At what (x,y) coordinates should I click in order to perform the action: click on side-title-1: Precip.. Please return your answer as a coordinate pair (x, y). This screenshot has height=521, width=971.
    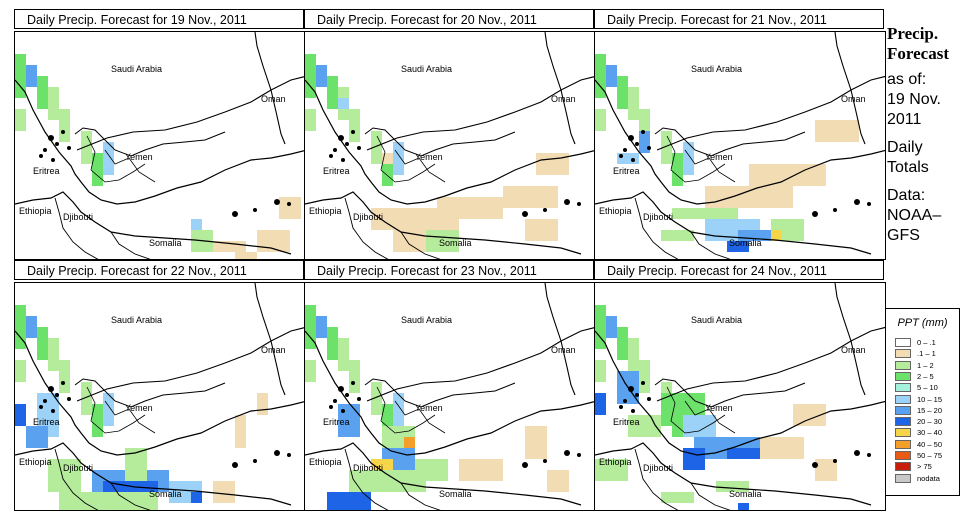
    Looking at the image, I should click on (913, 33).